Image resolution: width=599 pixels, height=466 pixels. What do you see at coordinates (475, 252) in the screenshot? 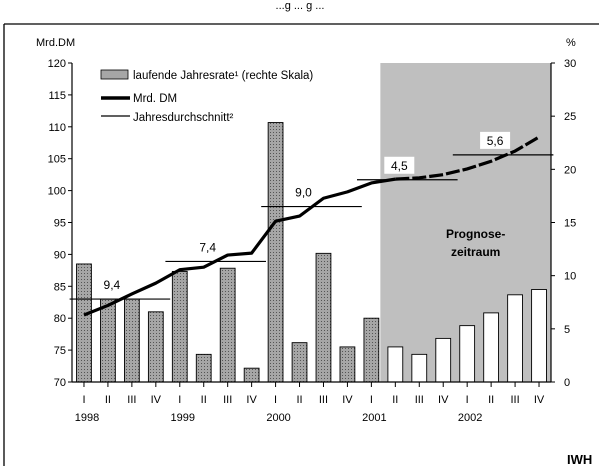
I see `forecast-label-line-2: zeitraum` at bounding box center [475, 252].